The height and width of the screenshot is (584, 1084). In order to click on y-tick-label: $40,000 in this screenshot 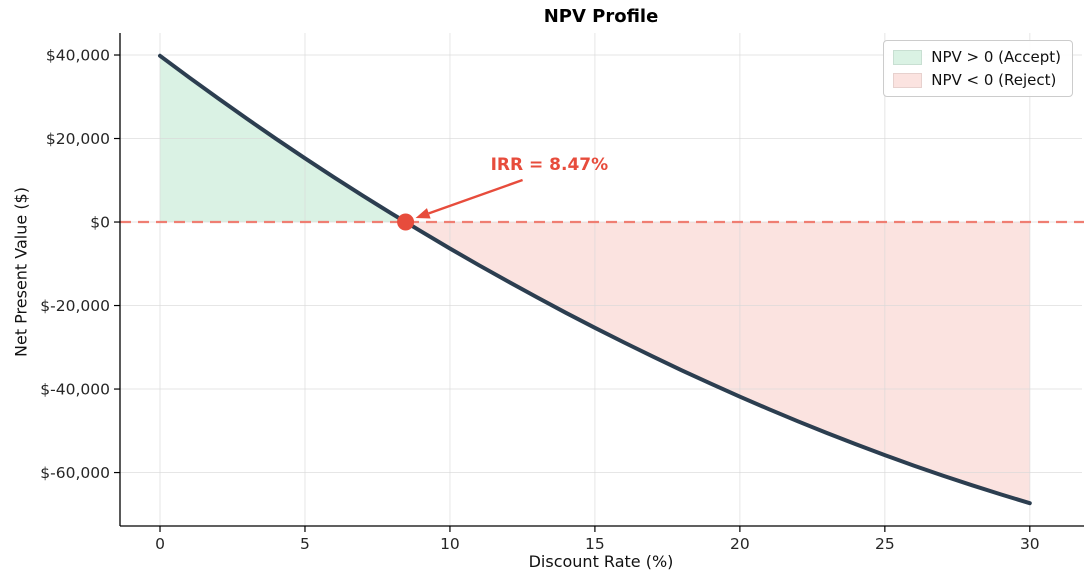, I will do `click(78, 56)`.